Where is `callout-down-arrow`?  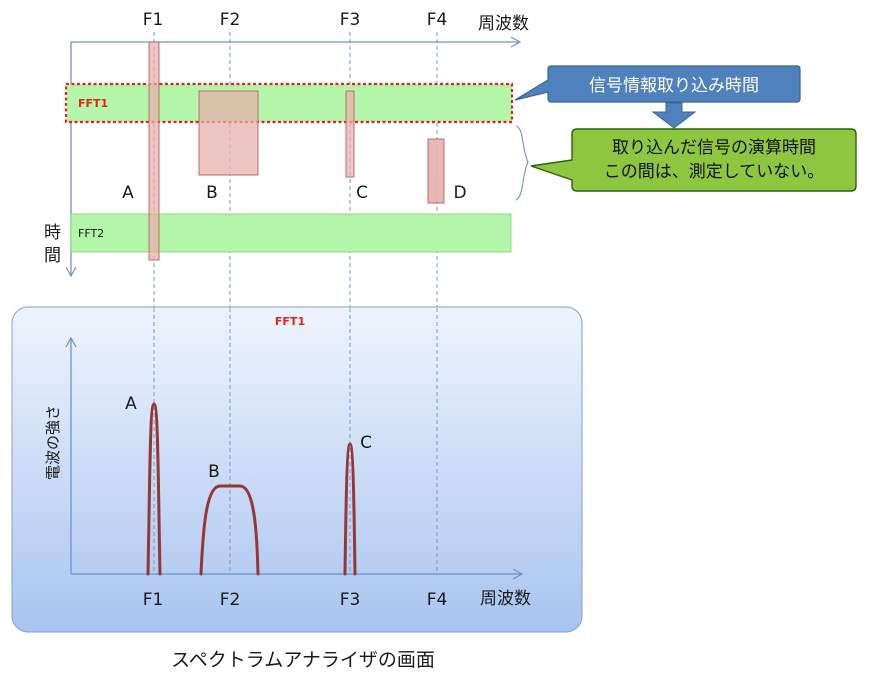 callout-down-arrow is located at coordinates (674, 115).